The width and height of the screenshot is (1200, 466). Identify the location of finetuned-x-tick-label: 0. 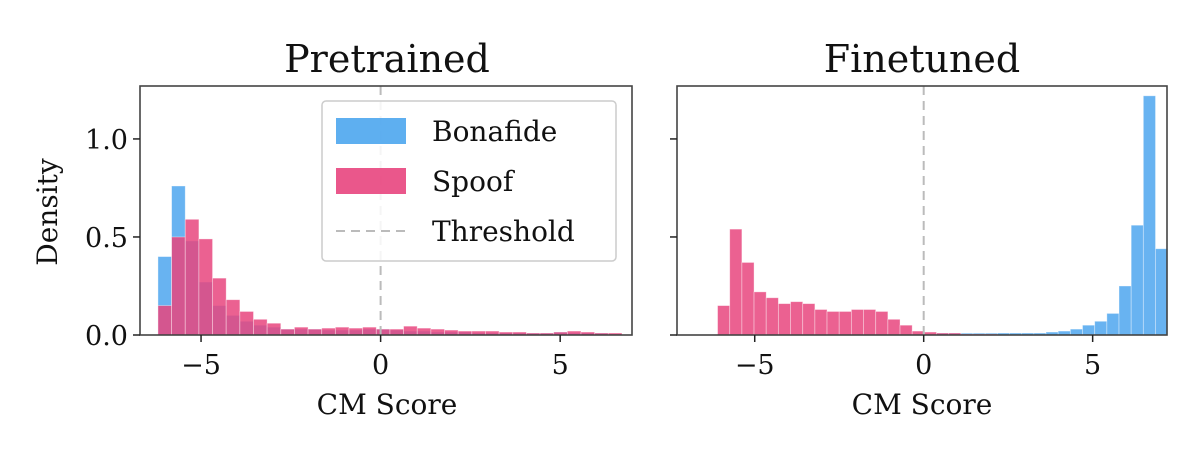
(923, 365).